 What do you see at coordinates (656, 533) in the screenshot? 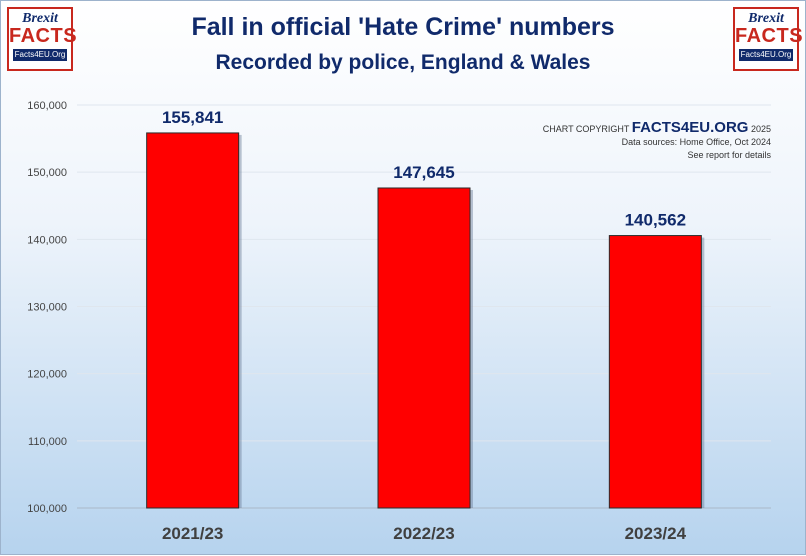
I see `x-category-label: 2023/24` at bounding box center [656, 533].